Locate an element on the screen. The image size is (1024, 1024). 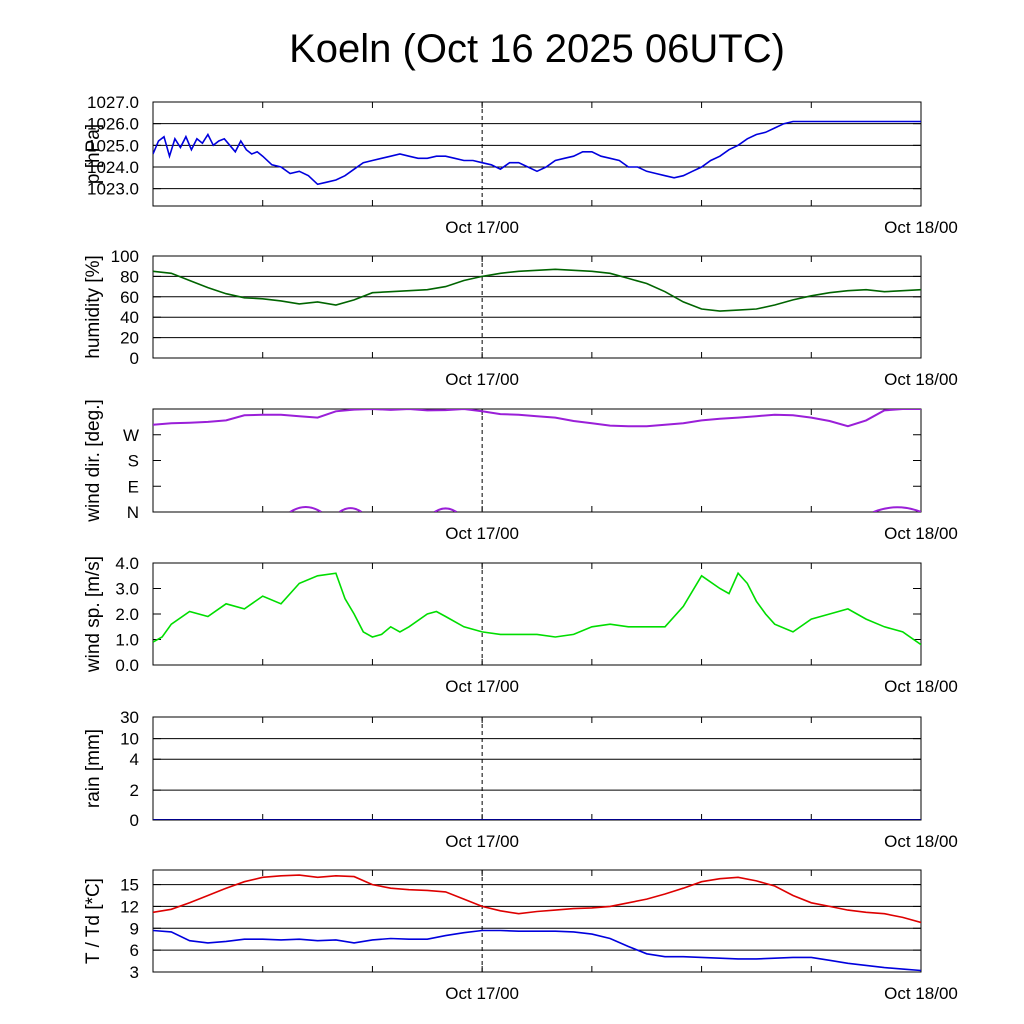
wind_speed-ytick-label: 1.0 is located at coordinates (127, 640).